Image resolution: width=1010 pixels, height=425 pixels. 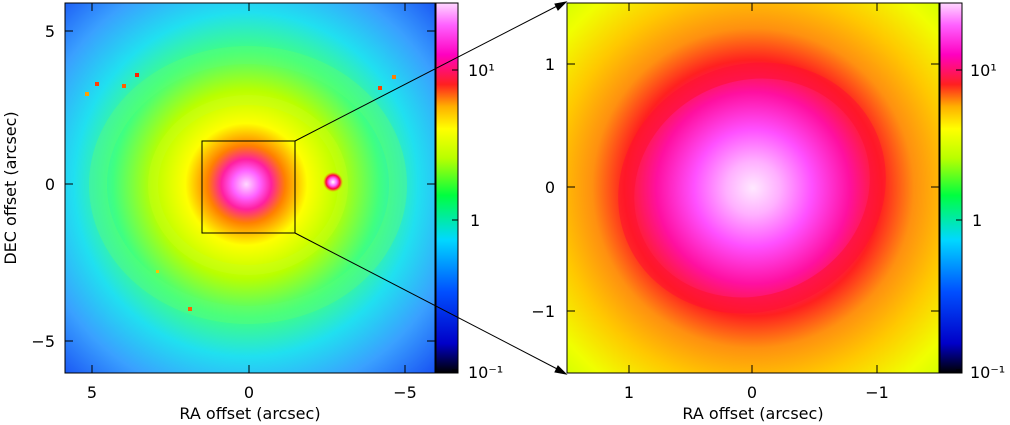 What do you see at coordinates (877, 392) in the screenshot?
I see `right-xtick-3: −1` at bounding box center [877, 392].